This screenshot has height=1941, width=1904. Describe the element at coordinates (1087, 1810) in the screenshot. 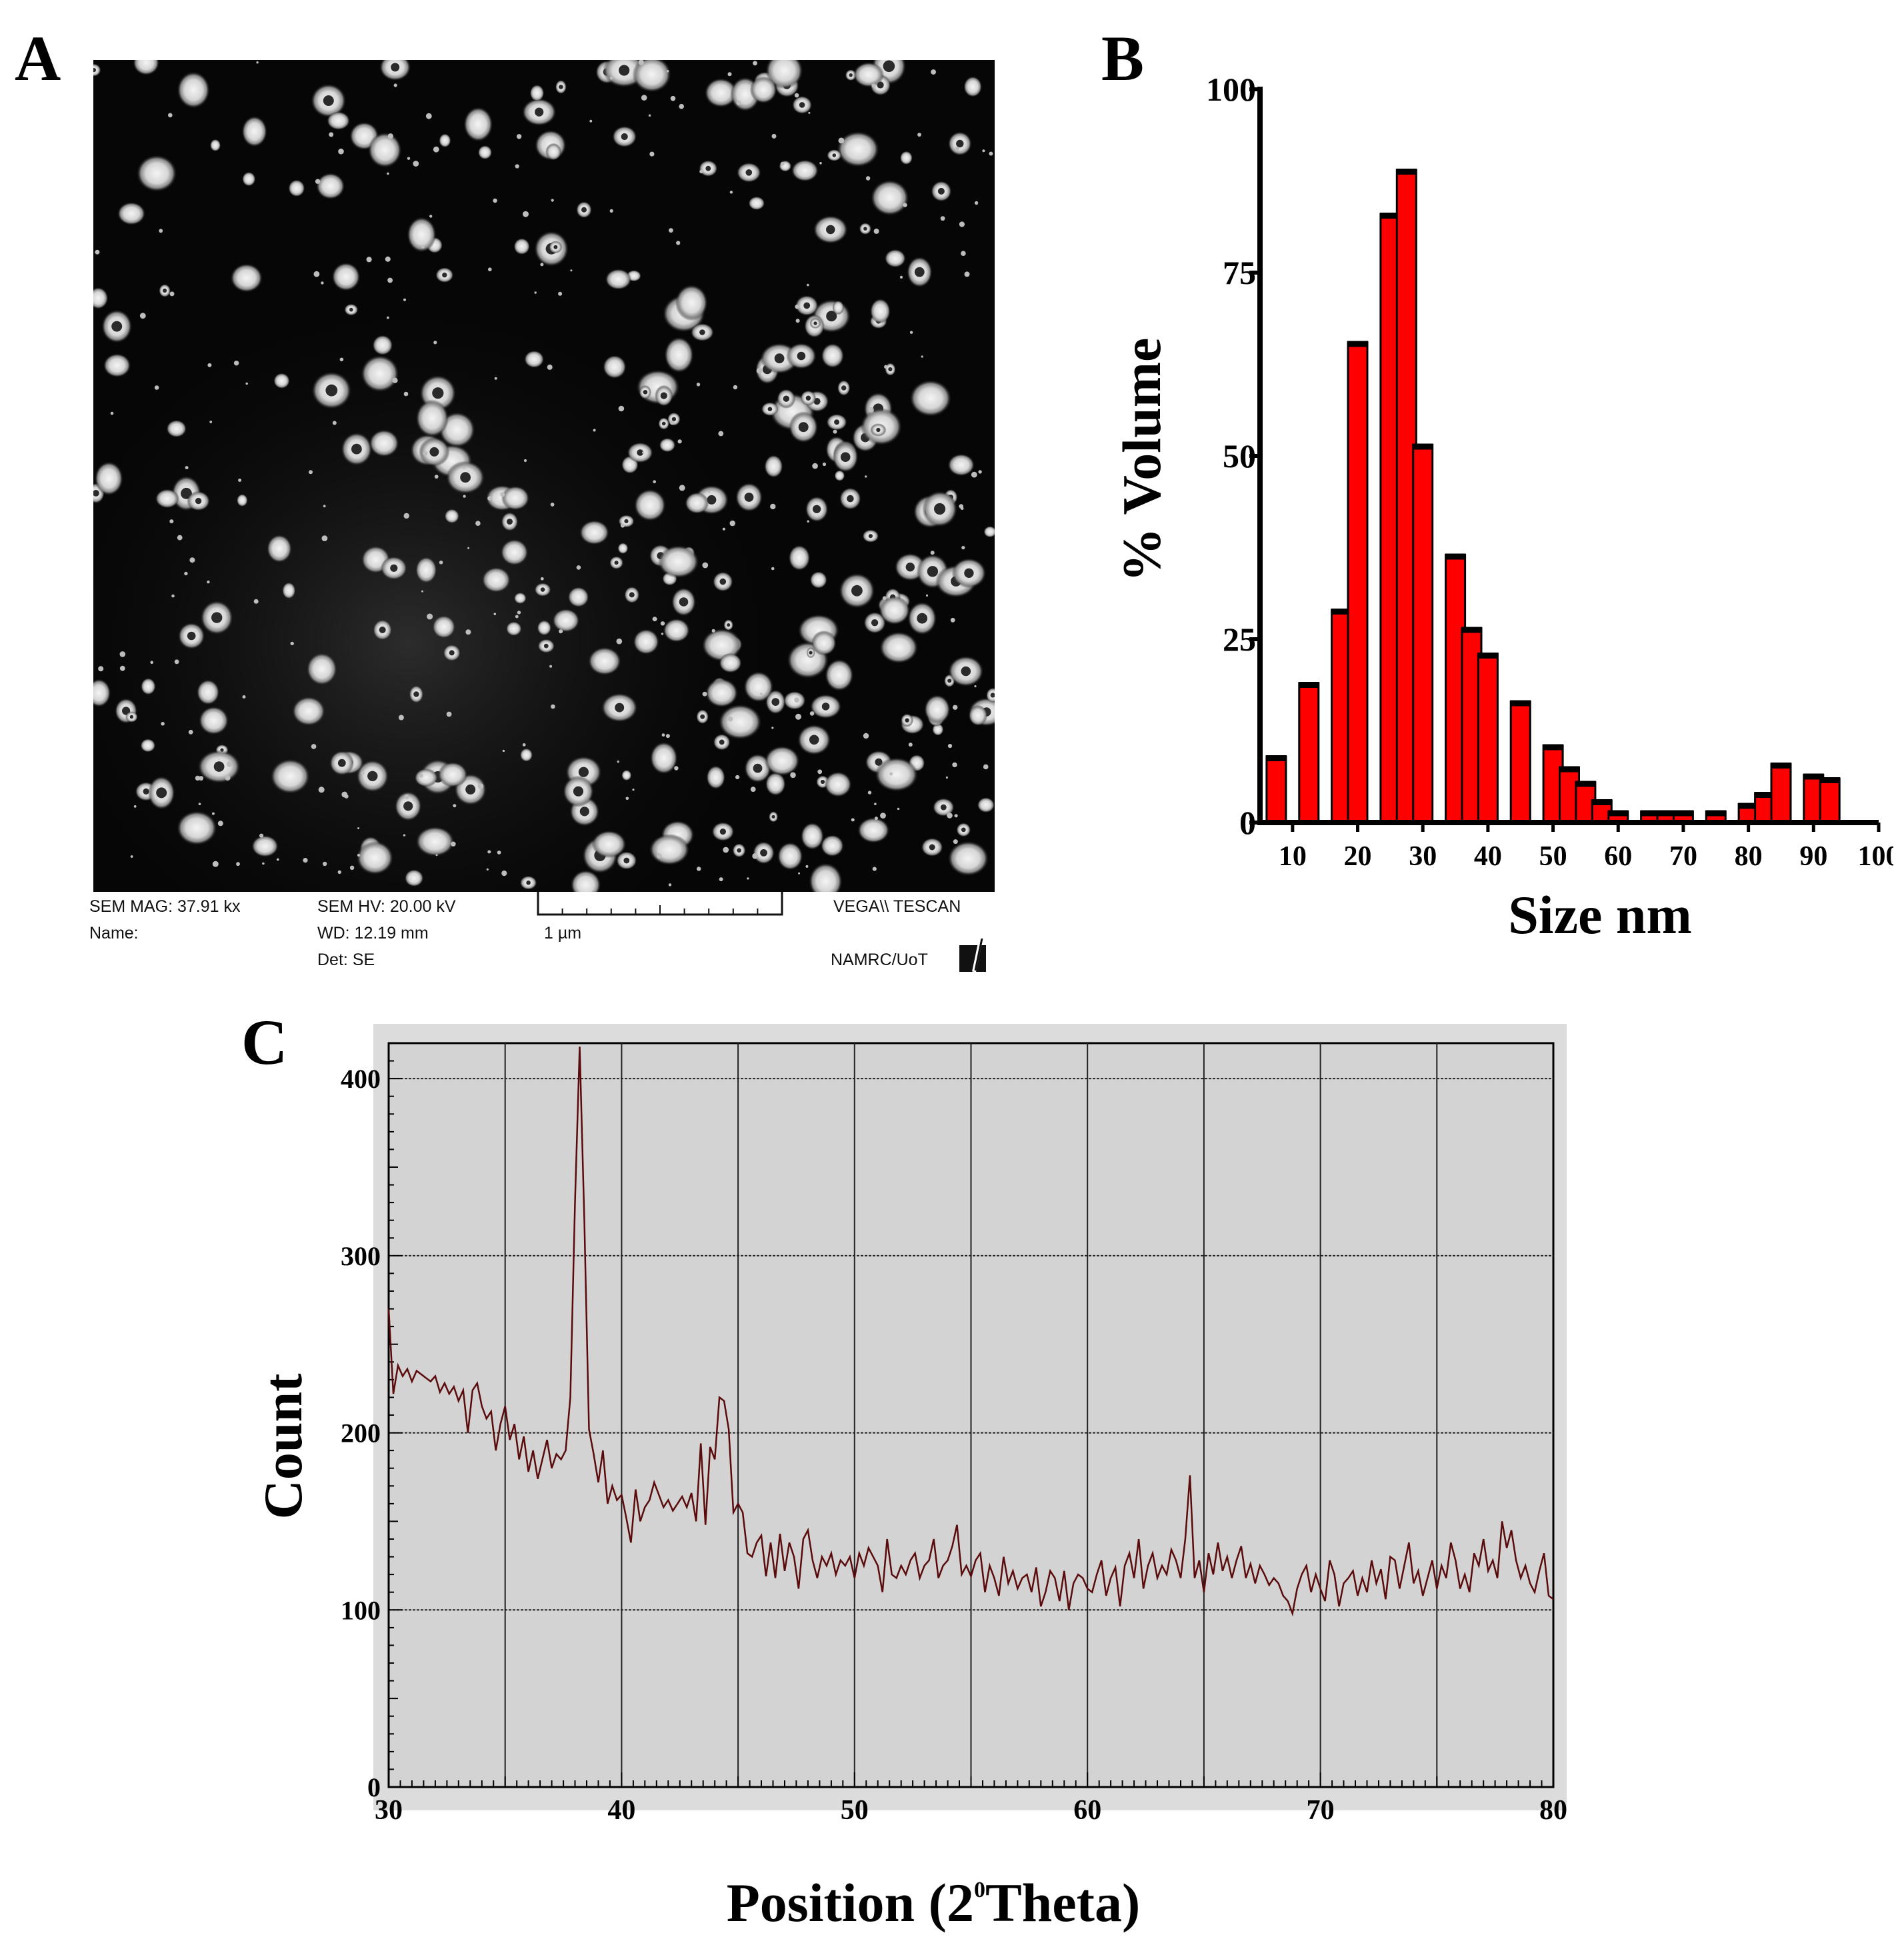

I see `x-tick-label: 60` at that location.